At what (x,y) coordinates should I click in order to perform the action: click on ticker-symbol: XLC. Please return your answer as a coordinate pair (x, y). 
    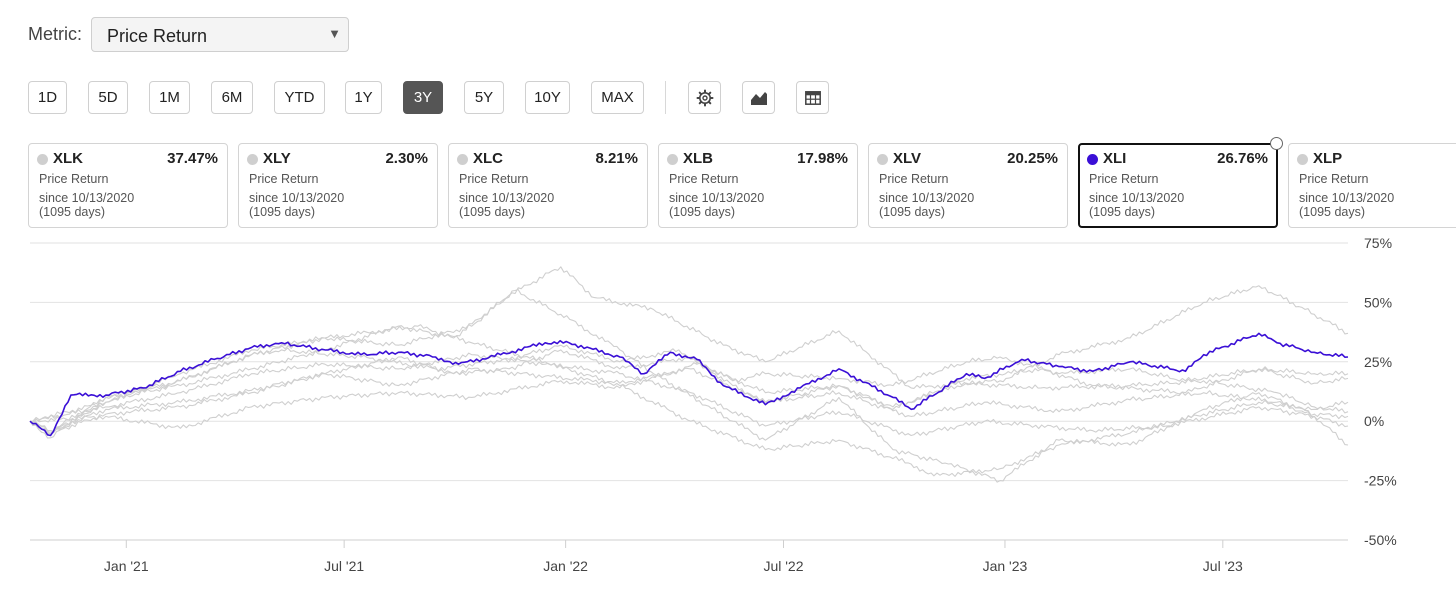
    Looking at the image, I should click on (488, 158).